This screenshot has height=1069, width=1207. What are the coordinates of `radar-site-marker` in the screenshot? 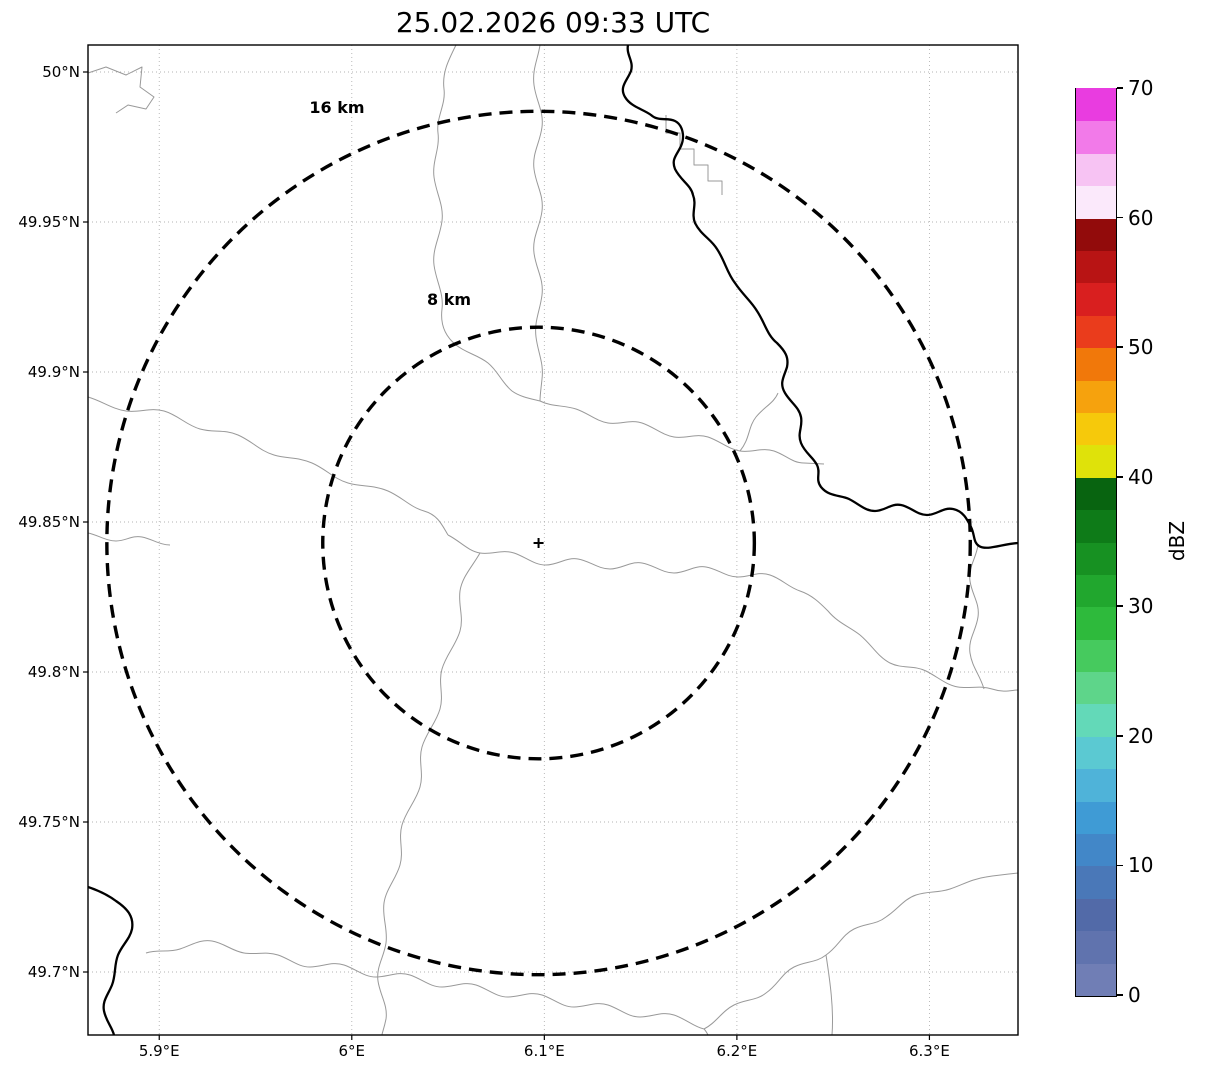 It's located at (538, 543).